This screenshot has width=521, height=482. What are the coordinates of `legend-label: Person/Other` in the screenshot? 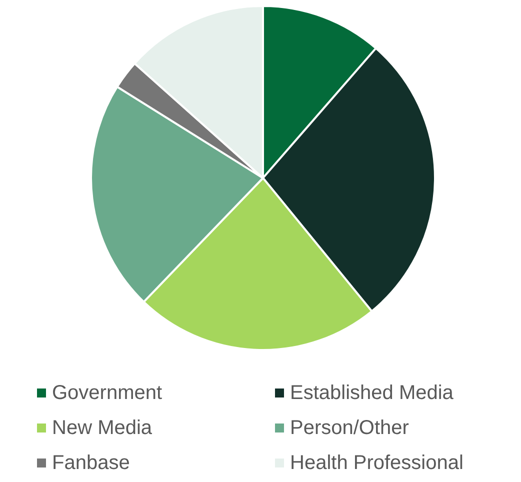 It's located at (350, 428).